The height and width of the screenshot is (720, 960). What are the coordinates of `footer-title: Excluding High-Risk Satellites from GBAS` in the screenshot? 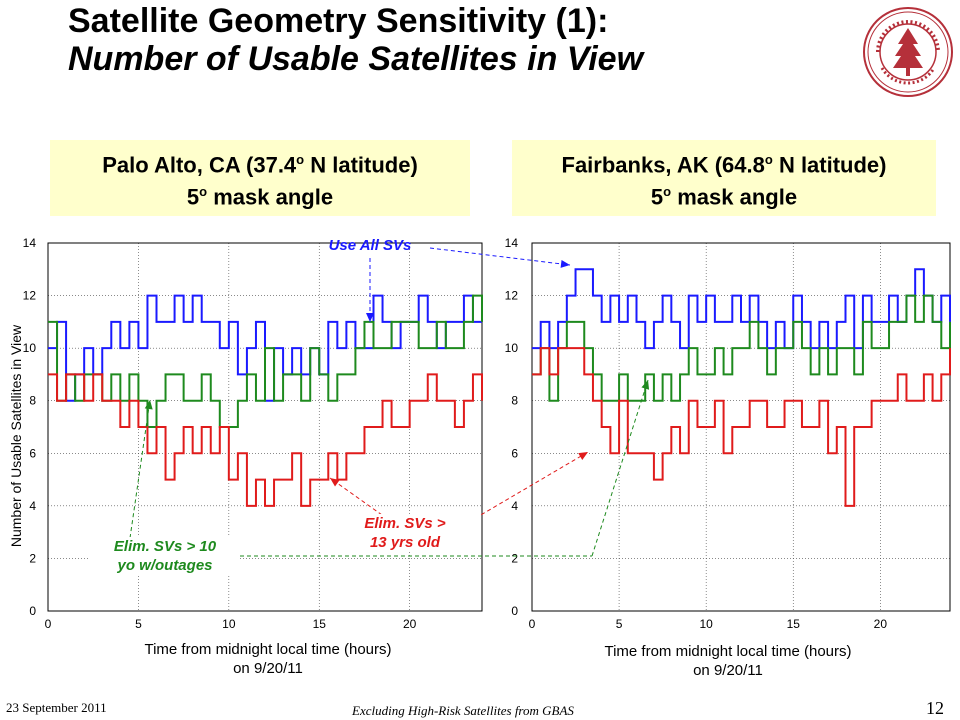 It's located at (463, 710).